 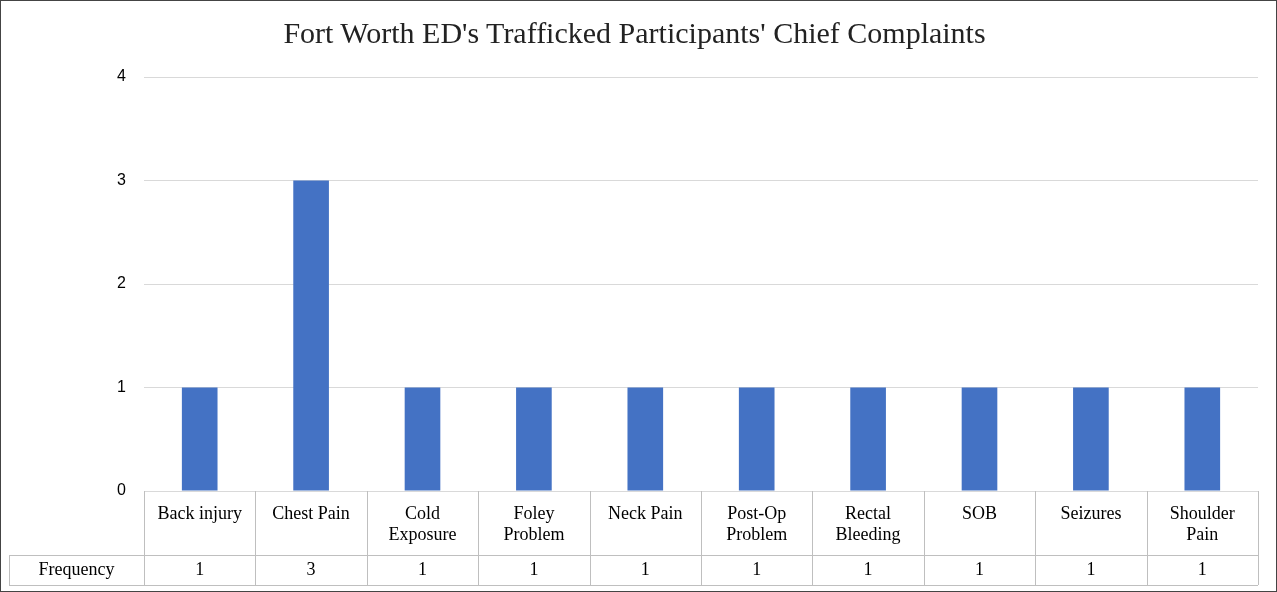 What do you see at coordinates (645, 512) in the screenshot?
I see `x-tick-label: Neck Pain` at bounding box center [645, 512].